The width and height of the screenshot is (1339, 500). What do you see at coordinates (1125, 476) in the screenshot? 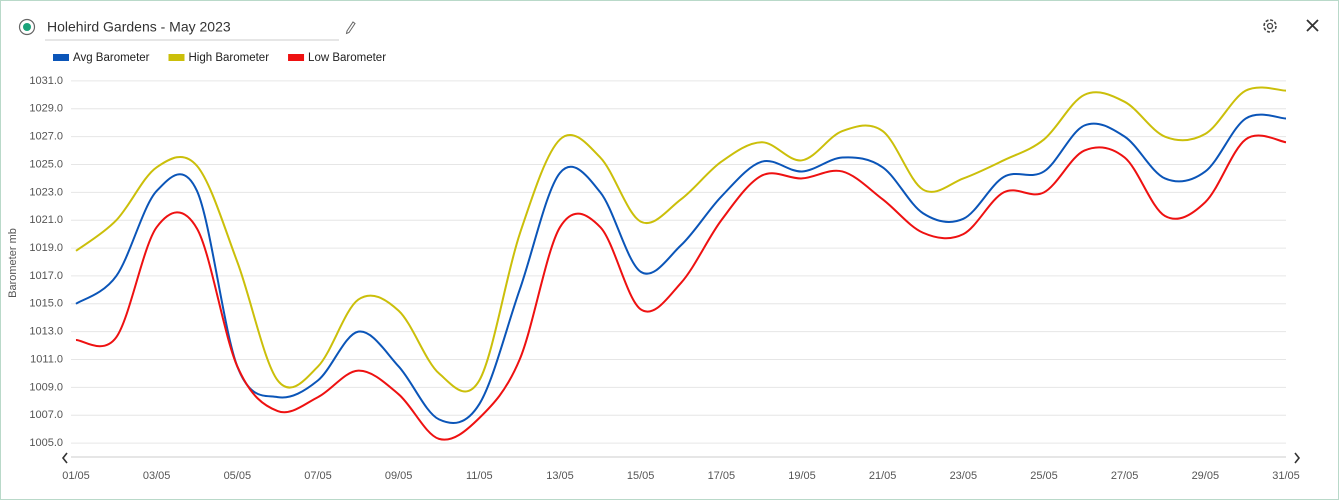
I see `x-tick-label: 27/05` at bounding box center [1125, 476].